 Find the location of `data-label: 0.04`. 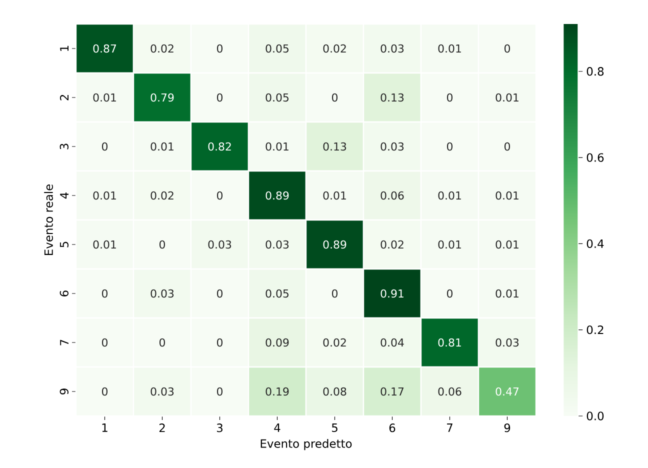

data-label: 0.04 is located at coordinates (392, 342).